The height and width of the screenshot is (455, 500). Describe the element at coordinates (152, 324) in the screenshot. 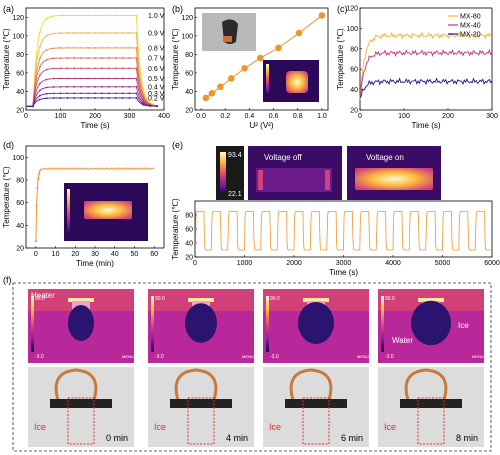

I see `colorbar` at that location.